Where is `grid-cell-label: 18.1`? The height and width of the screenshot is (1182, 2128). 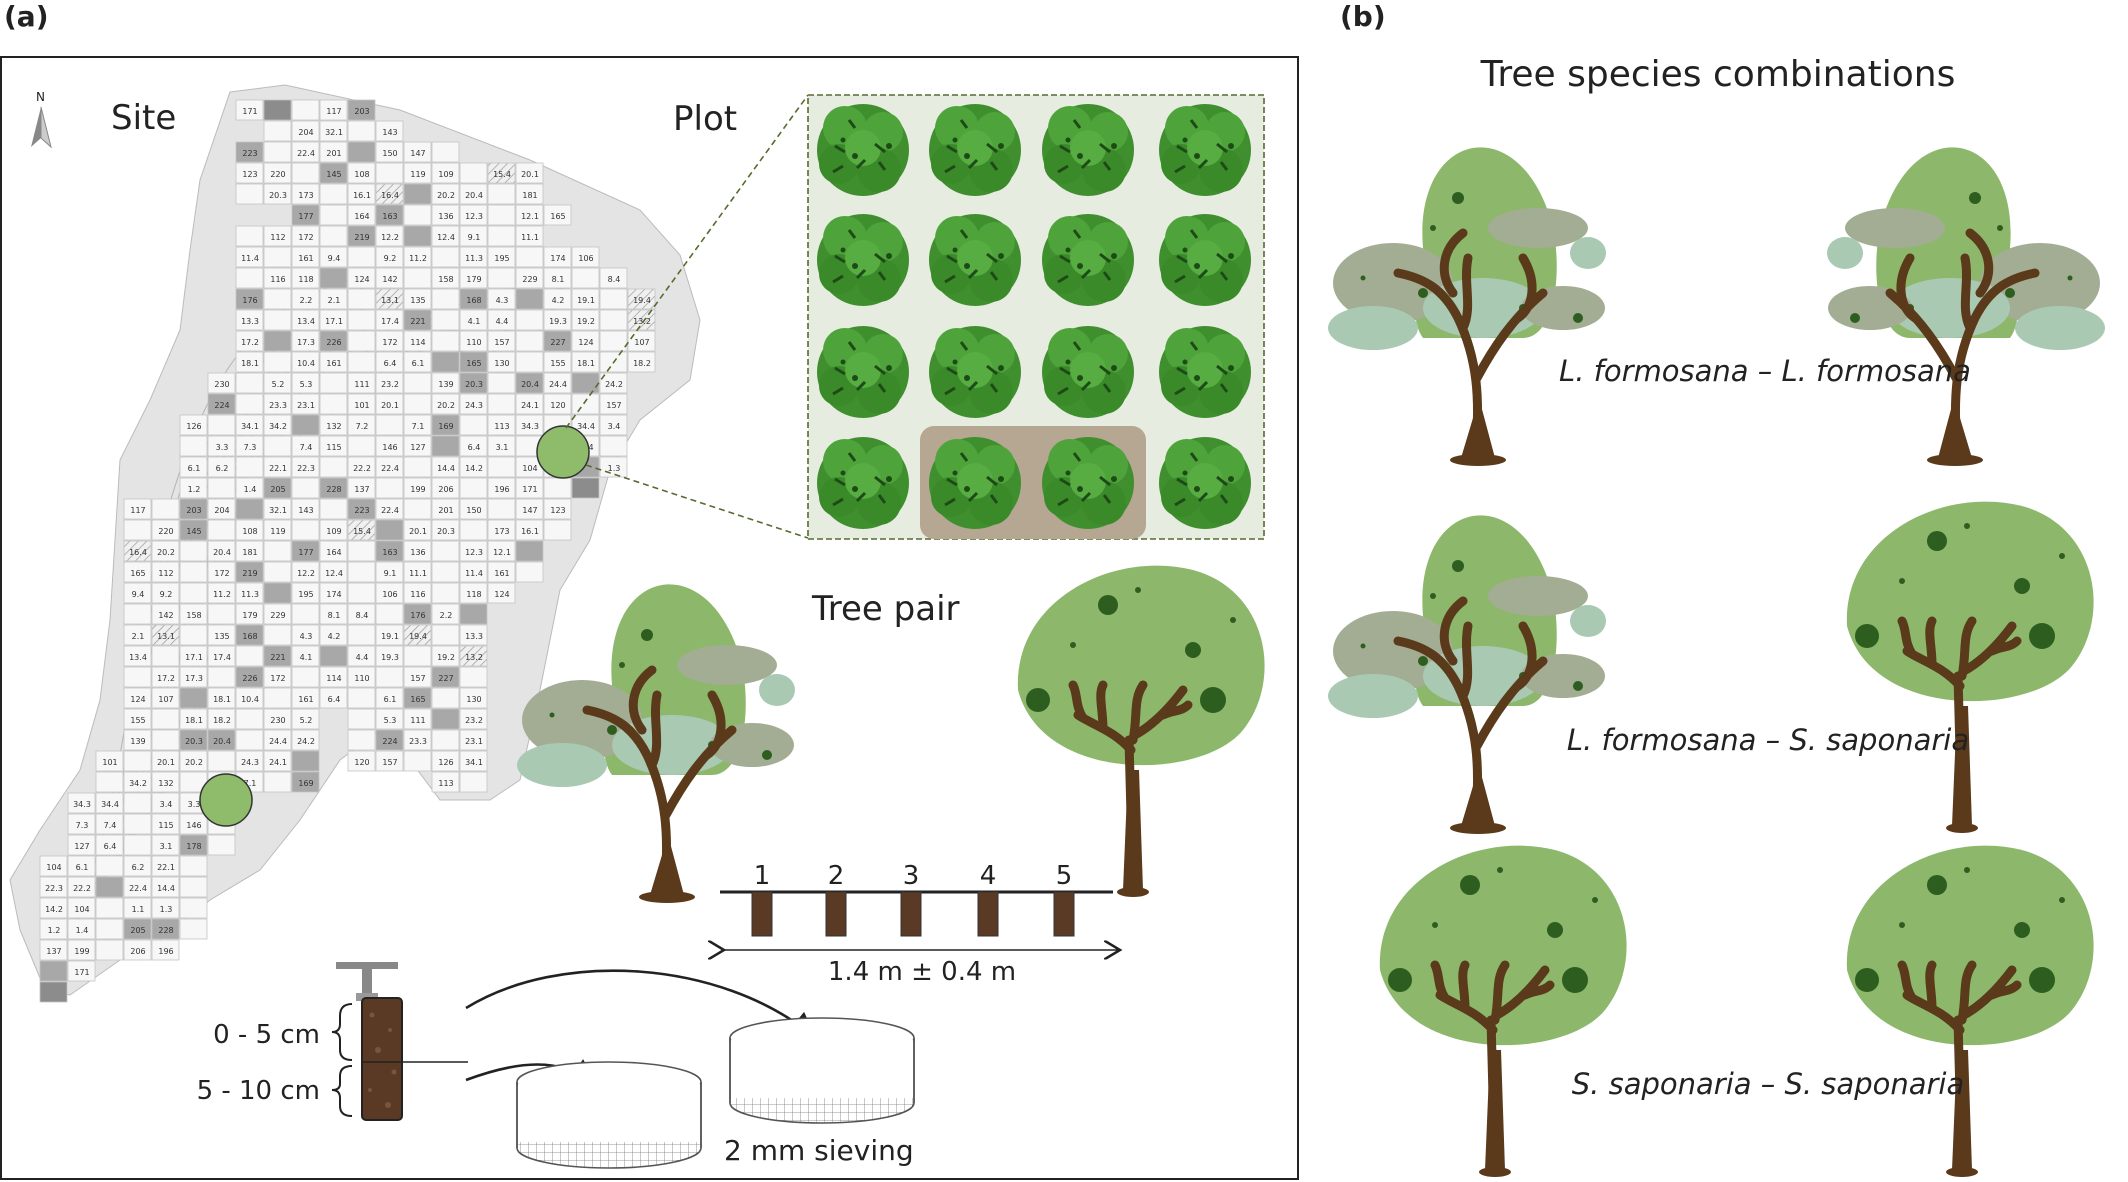
grid-cell-label: 18.1 is located at coordinates (194, 720).